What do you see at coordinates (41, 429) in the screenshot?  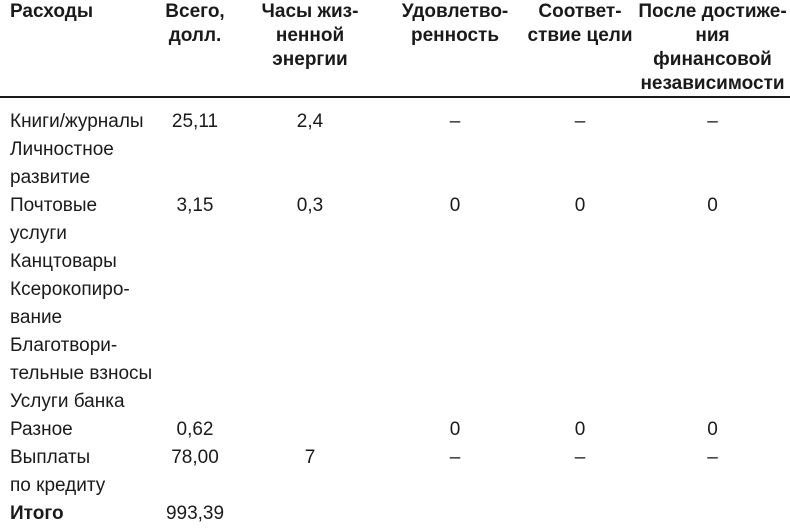 I see `row-label: Разное` at bounding box center [41, 429].